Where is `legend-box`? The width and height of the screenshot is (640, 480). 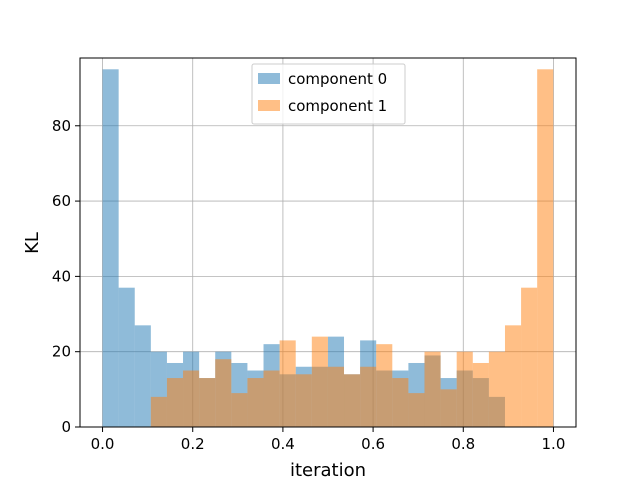
legend-box is located at coordinates (328, 94).